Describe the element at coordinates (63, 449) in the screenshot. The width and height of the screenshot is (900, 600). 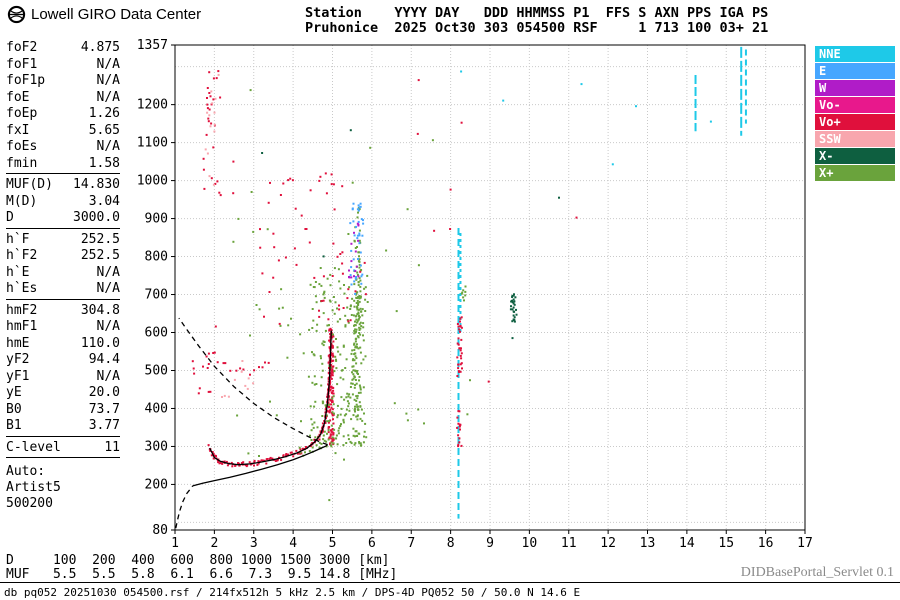
I see `param-group: C-level 11` at that location.